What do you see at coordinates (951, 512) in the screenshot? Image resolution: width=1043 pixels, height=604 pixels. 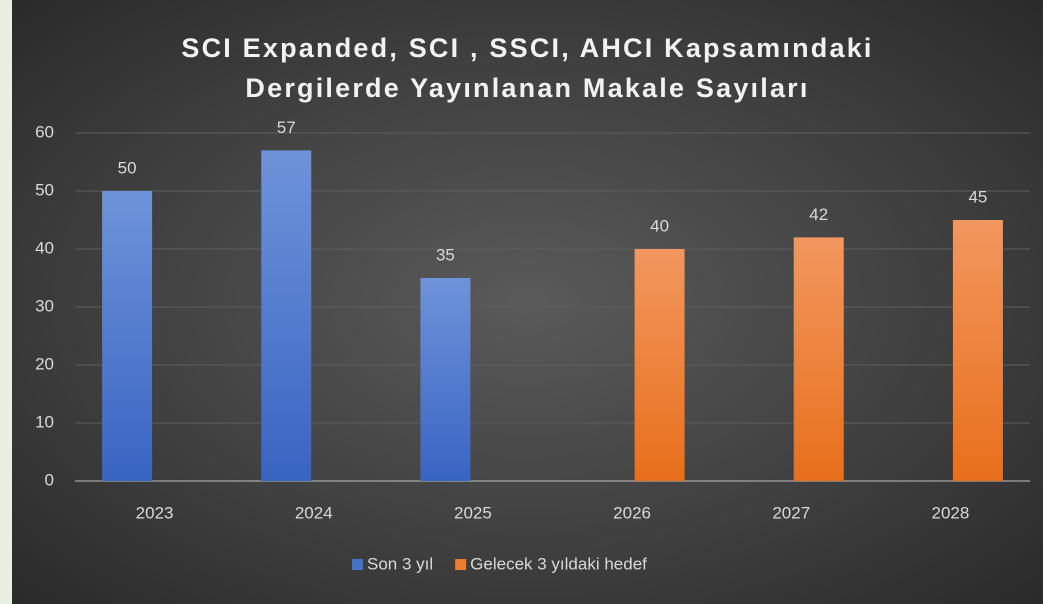 I see `x-tick-label: 2028` at bounding box center [951, 512].